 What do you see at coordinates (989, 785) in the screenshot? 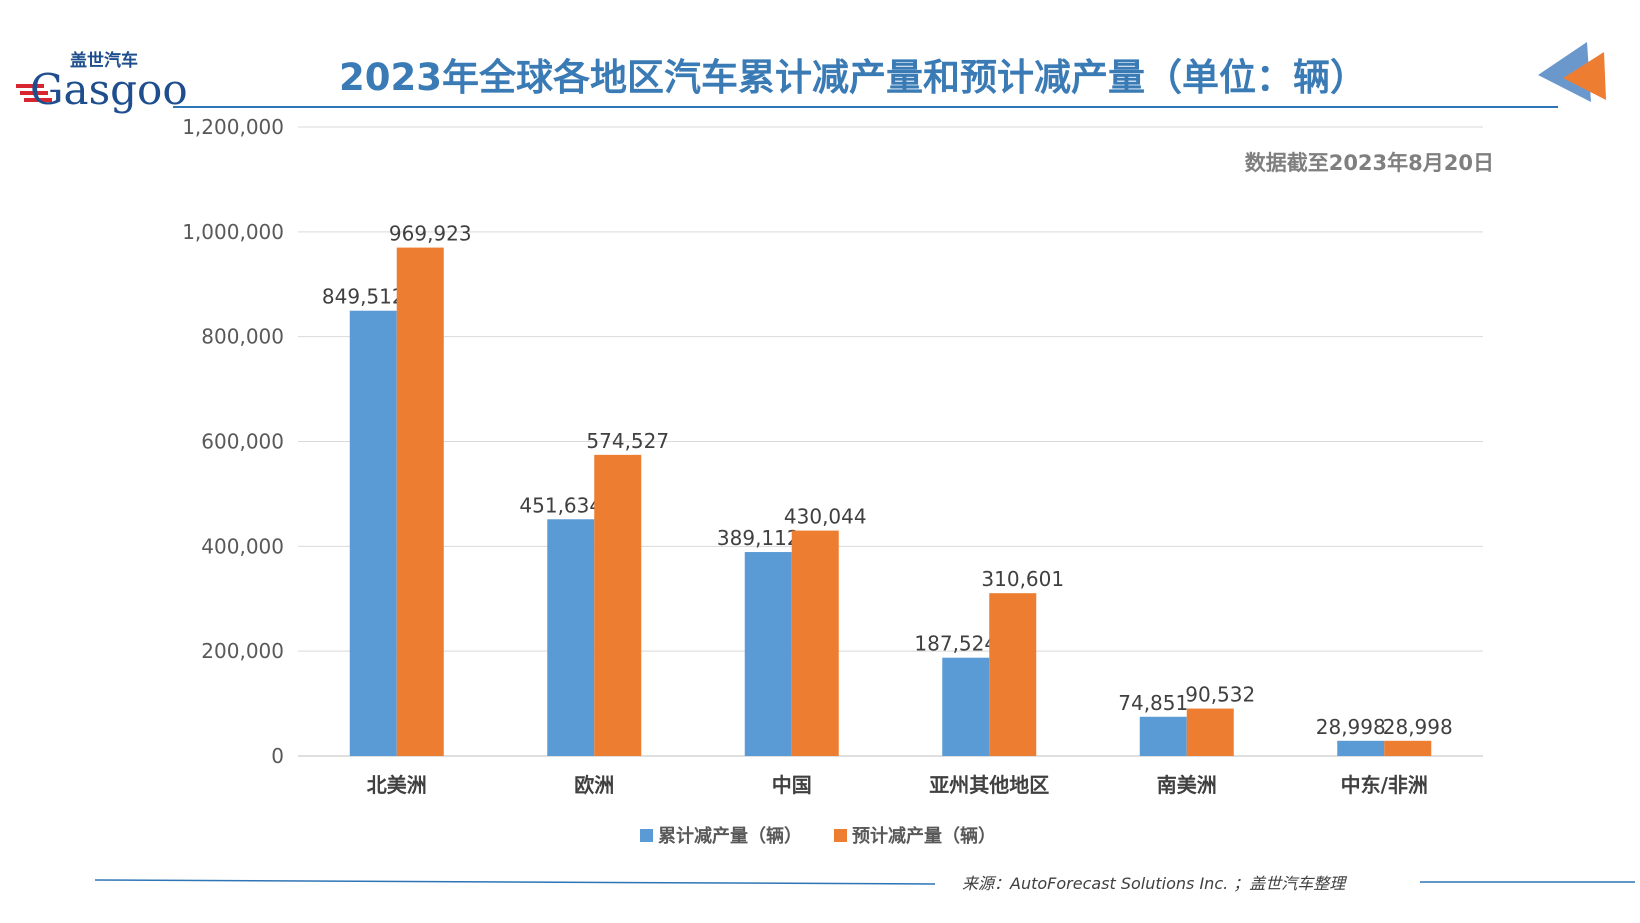
I see `x-category-label: 亚州其他地区` at bounding box center [989, 785].